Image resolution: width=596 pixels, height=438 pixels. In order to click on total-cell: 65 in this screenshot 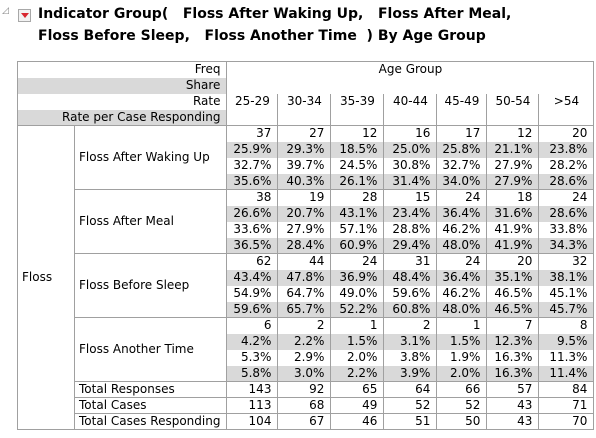, I will do `click(357, 389)`.